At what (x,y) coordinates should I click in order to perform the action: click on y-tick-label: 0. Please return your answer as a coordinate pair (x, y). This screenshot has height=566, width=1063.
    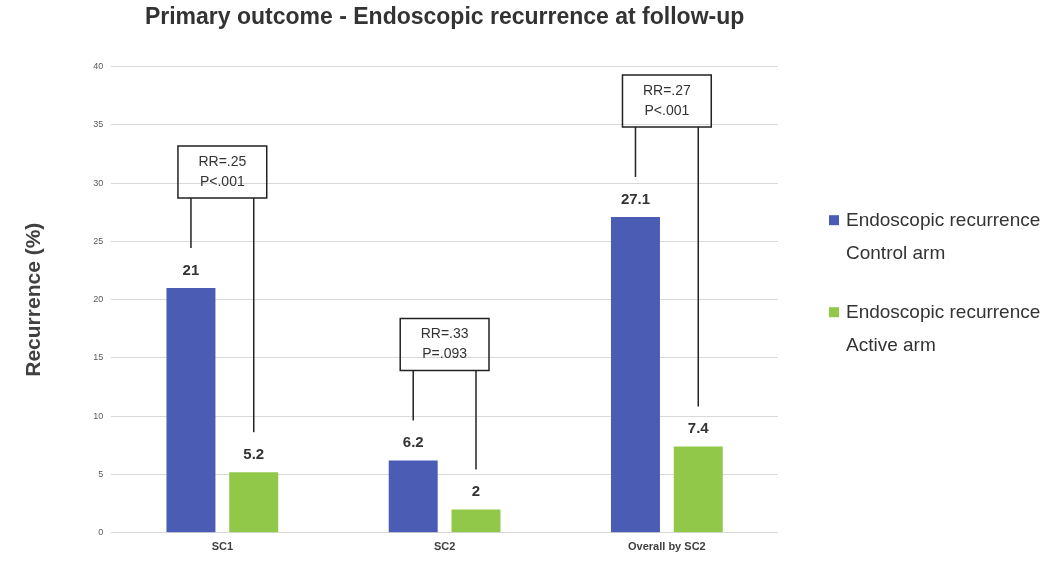
    Looking at the image, I should click on (101, 532).